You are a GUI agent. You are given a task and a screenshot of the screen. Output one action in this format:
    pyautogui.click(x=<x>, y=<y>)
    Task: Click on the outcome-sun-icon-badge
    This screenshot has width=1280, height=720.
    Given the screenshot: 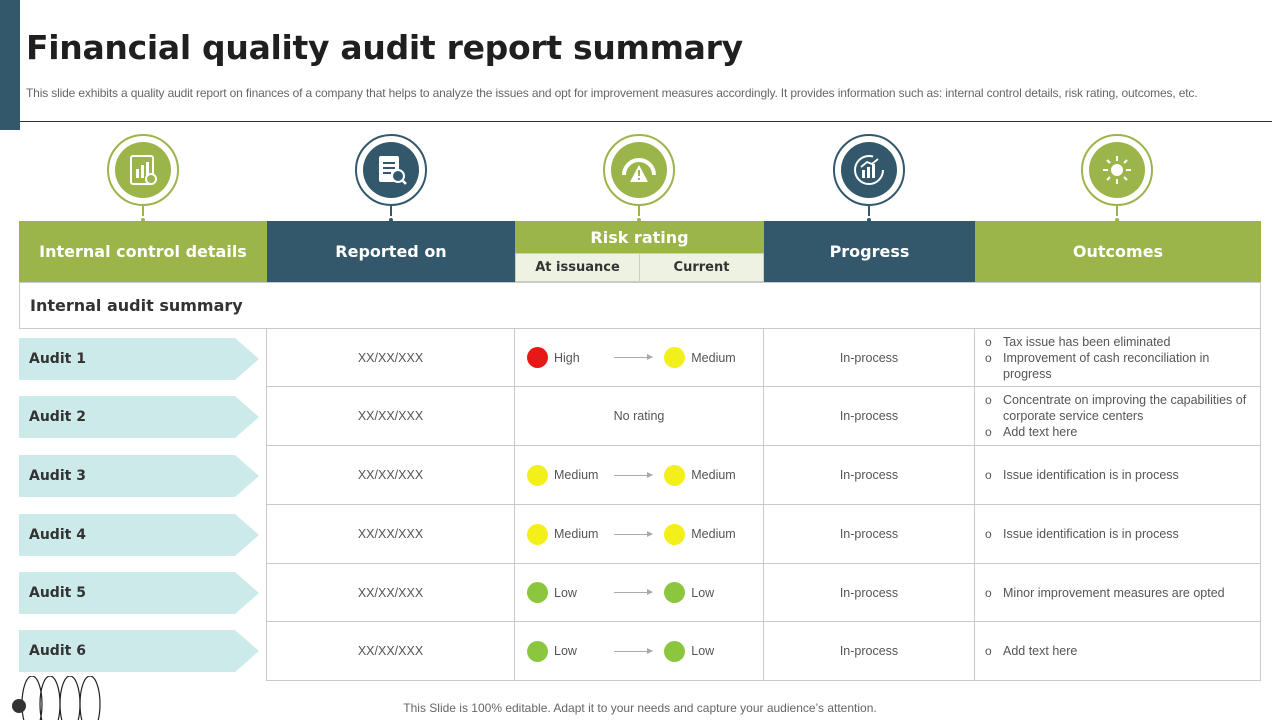 What is the action you would take?
    pyautogui.click(x=1117, y=179)
    